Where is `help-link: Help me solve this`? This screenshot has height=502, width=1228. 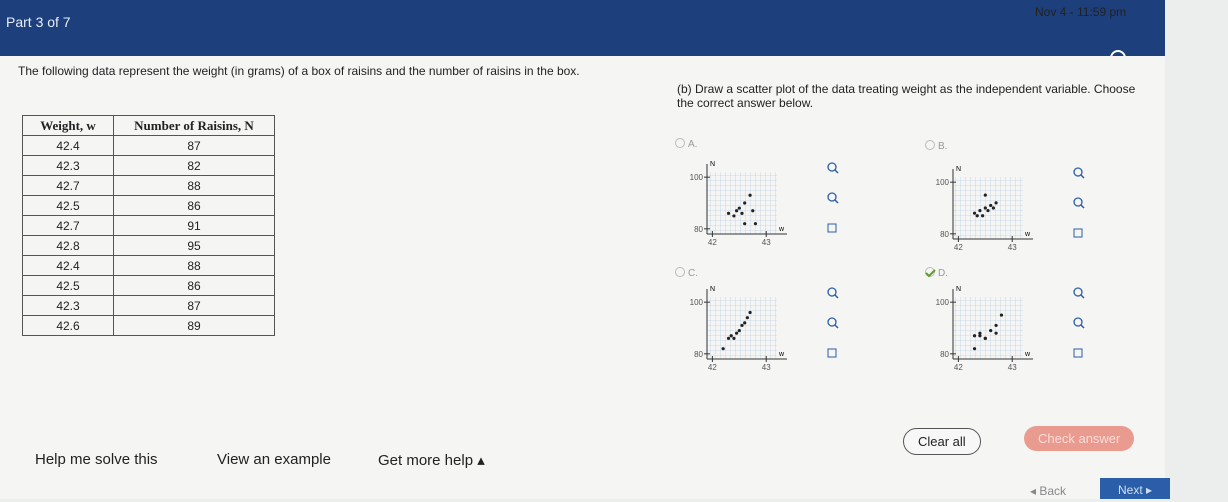 help-link: Help me solve this is located at coordinates (96, 459).